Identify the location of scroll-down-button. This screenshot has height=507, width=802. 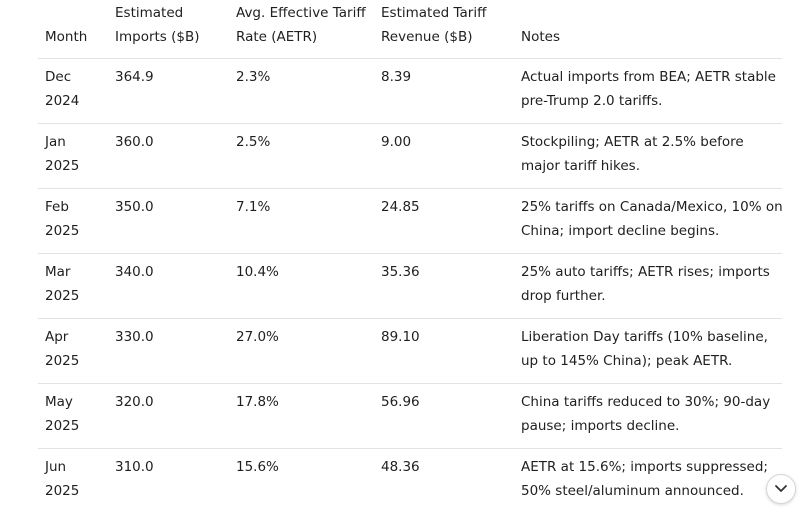
(781, 489).